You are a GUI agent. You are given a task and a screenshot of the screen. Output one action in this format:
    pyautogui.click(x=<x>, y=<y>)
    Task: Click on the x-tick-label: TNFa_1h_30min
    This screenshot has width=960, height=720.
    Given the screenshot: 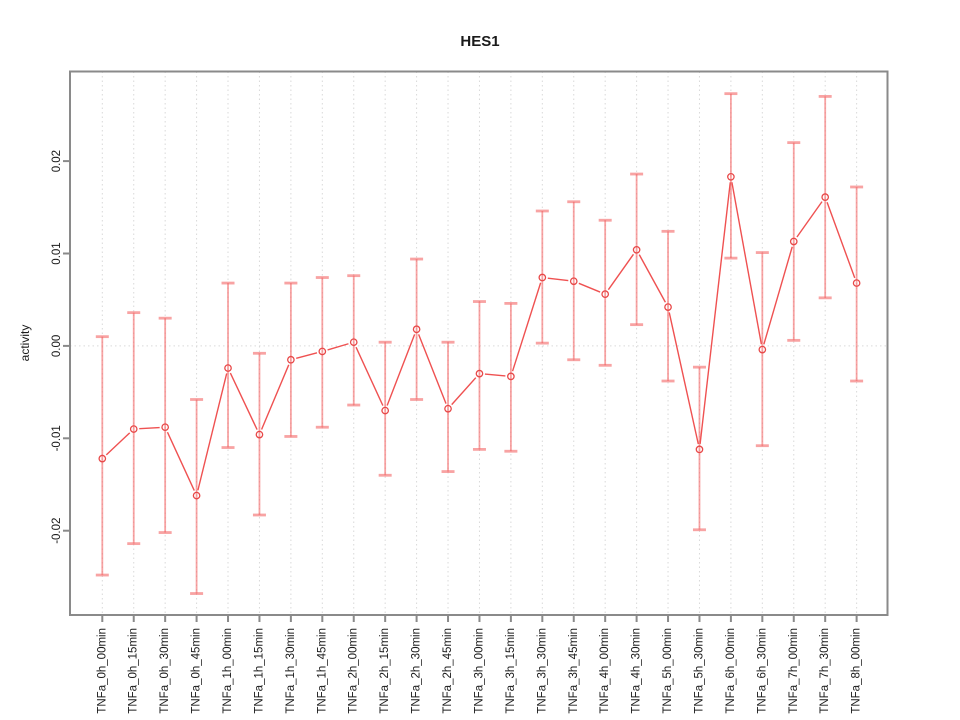 What is the action you would take?
    pyautogui.click(x=291, y=671)
    